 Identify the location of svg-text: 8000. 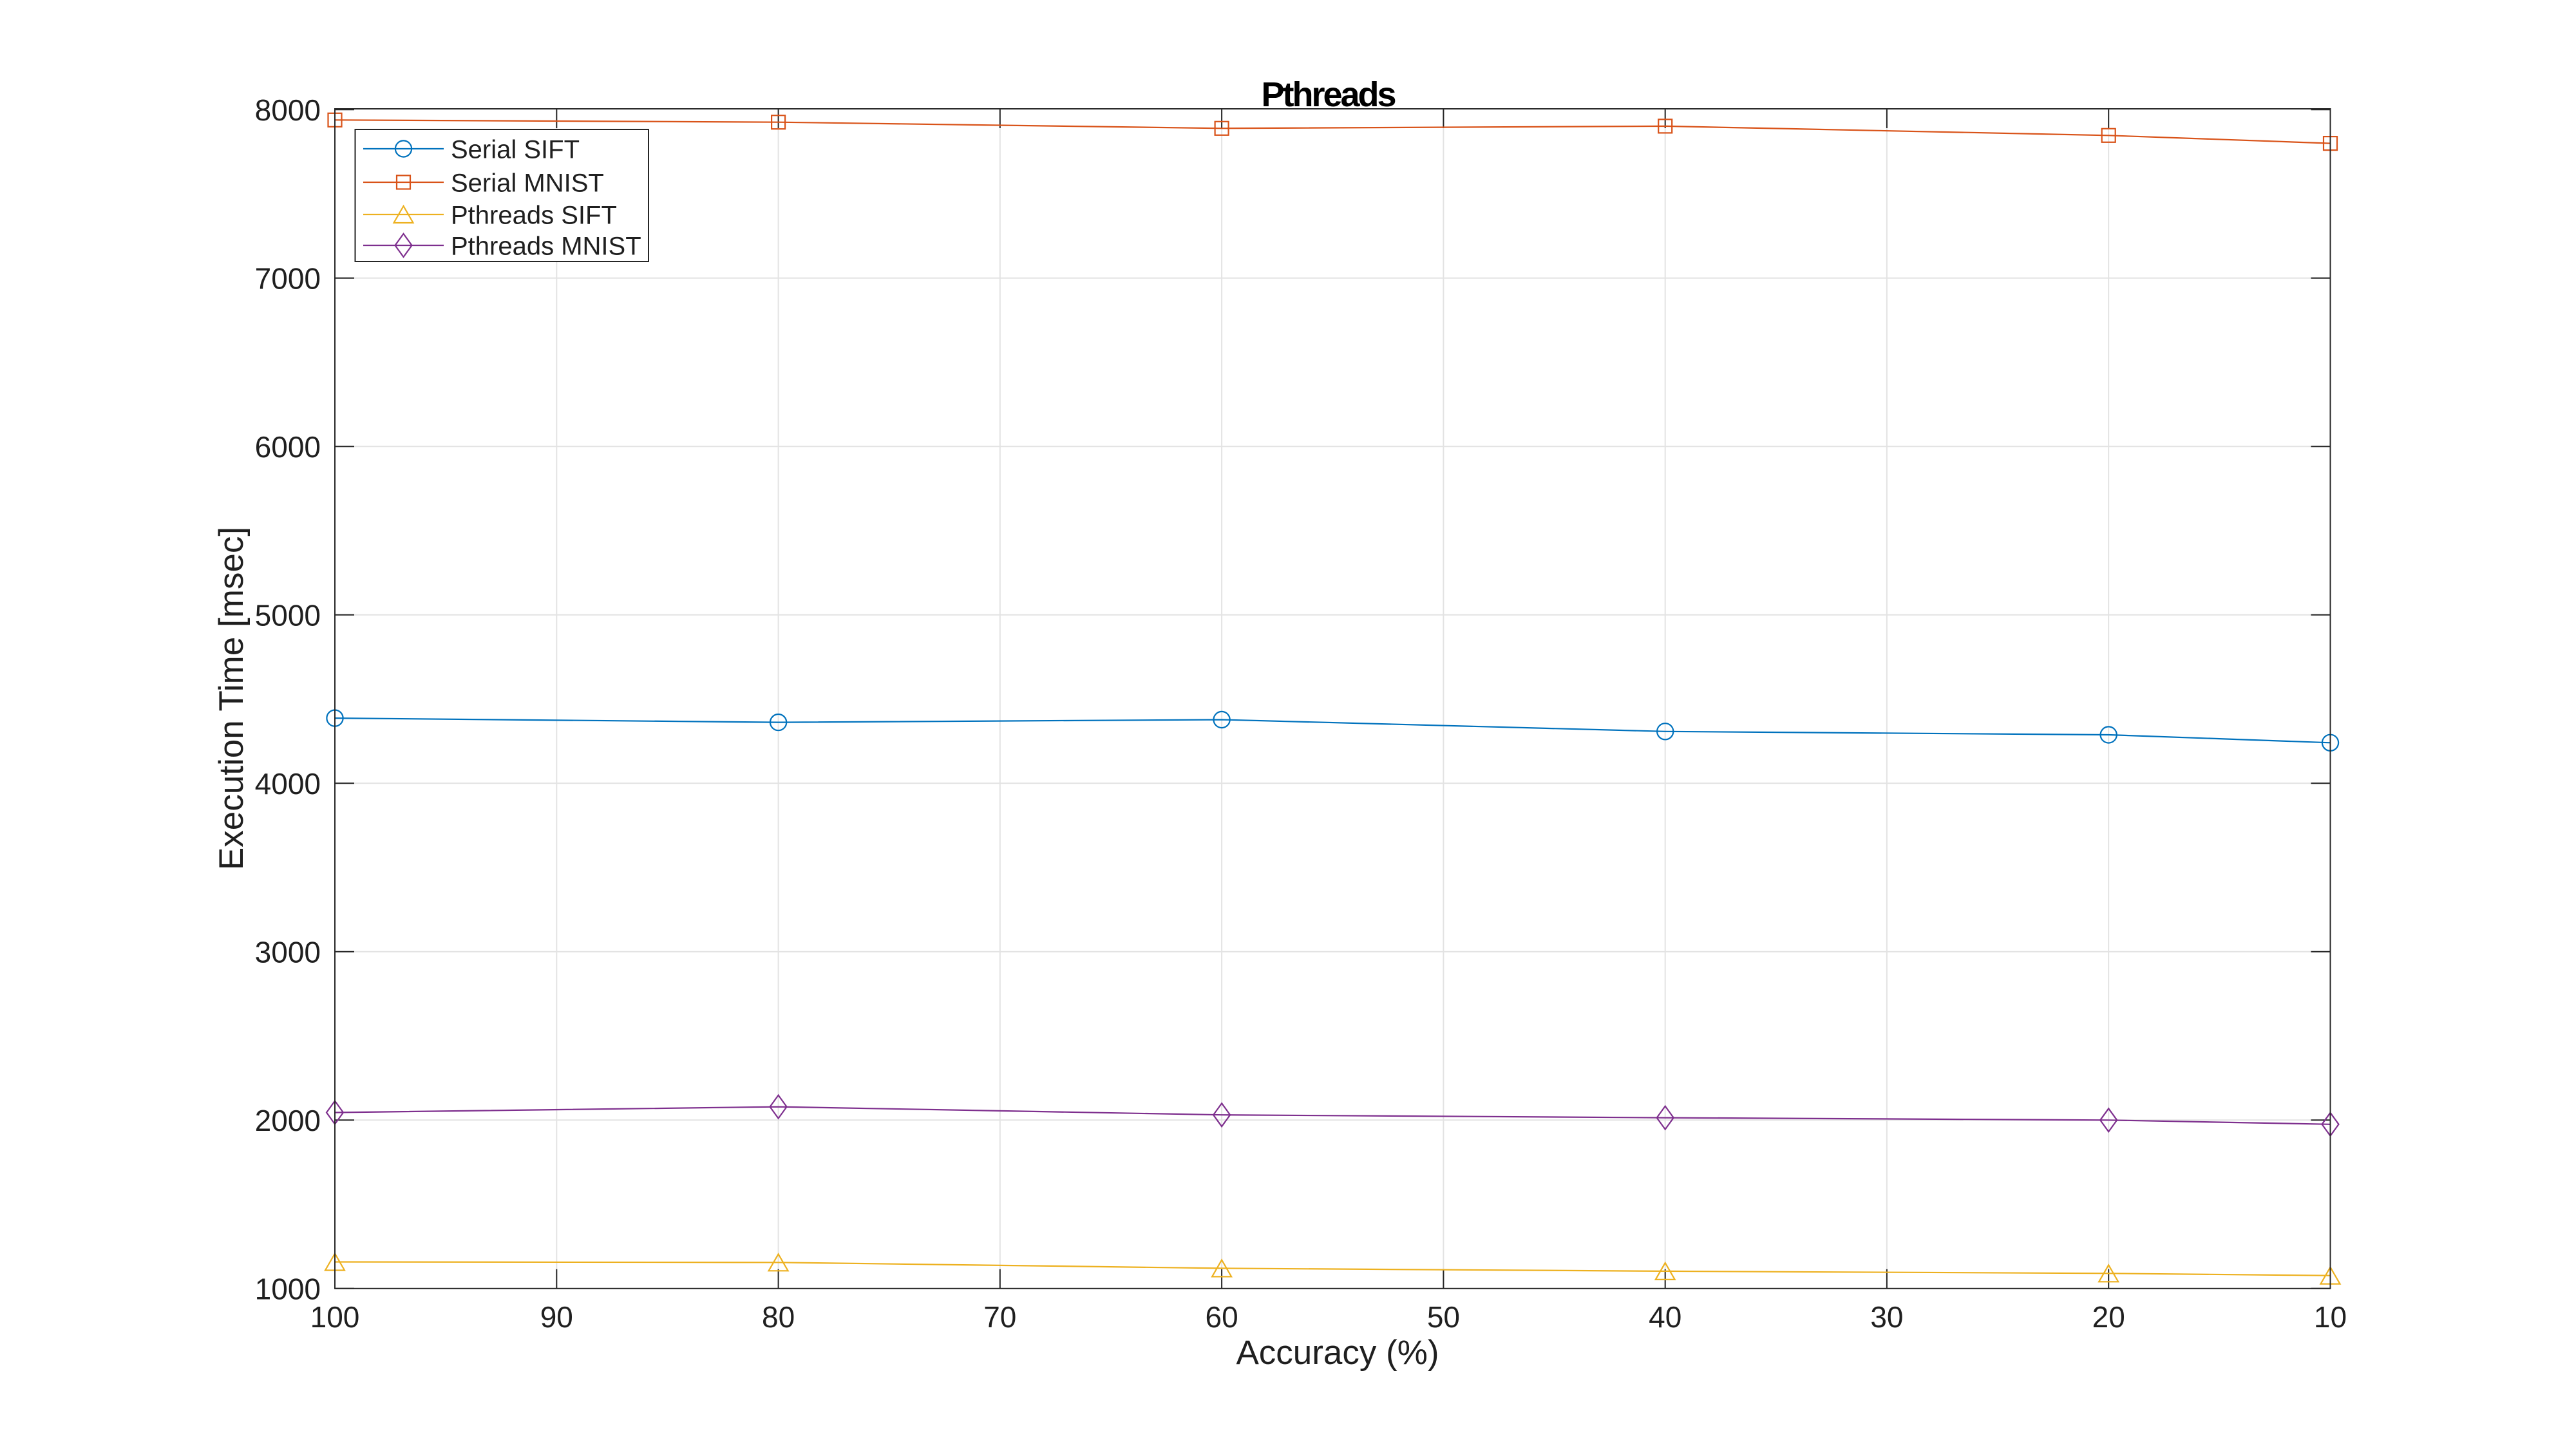
(288, 110).